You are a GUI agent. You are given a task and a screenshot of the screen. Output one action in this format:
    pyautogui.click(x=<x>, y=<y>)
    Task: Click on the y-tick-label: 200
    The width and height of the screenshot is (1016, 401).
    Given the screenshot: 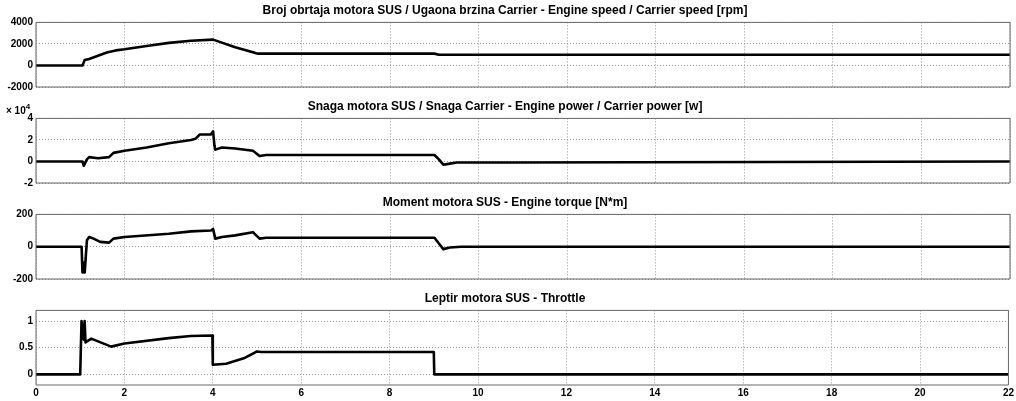 What is the action you would take?
    pyautogui.click(x=25, y=214)
    